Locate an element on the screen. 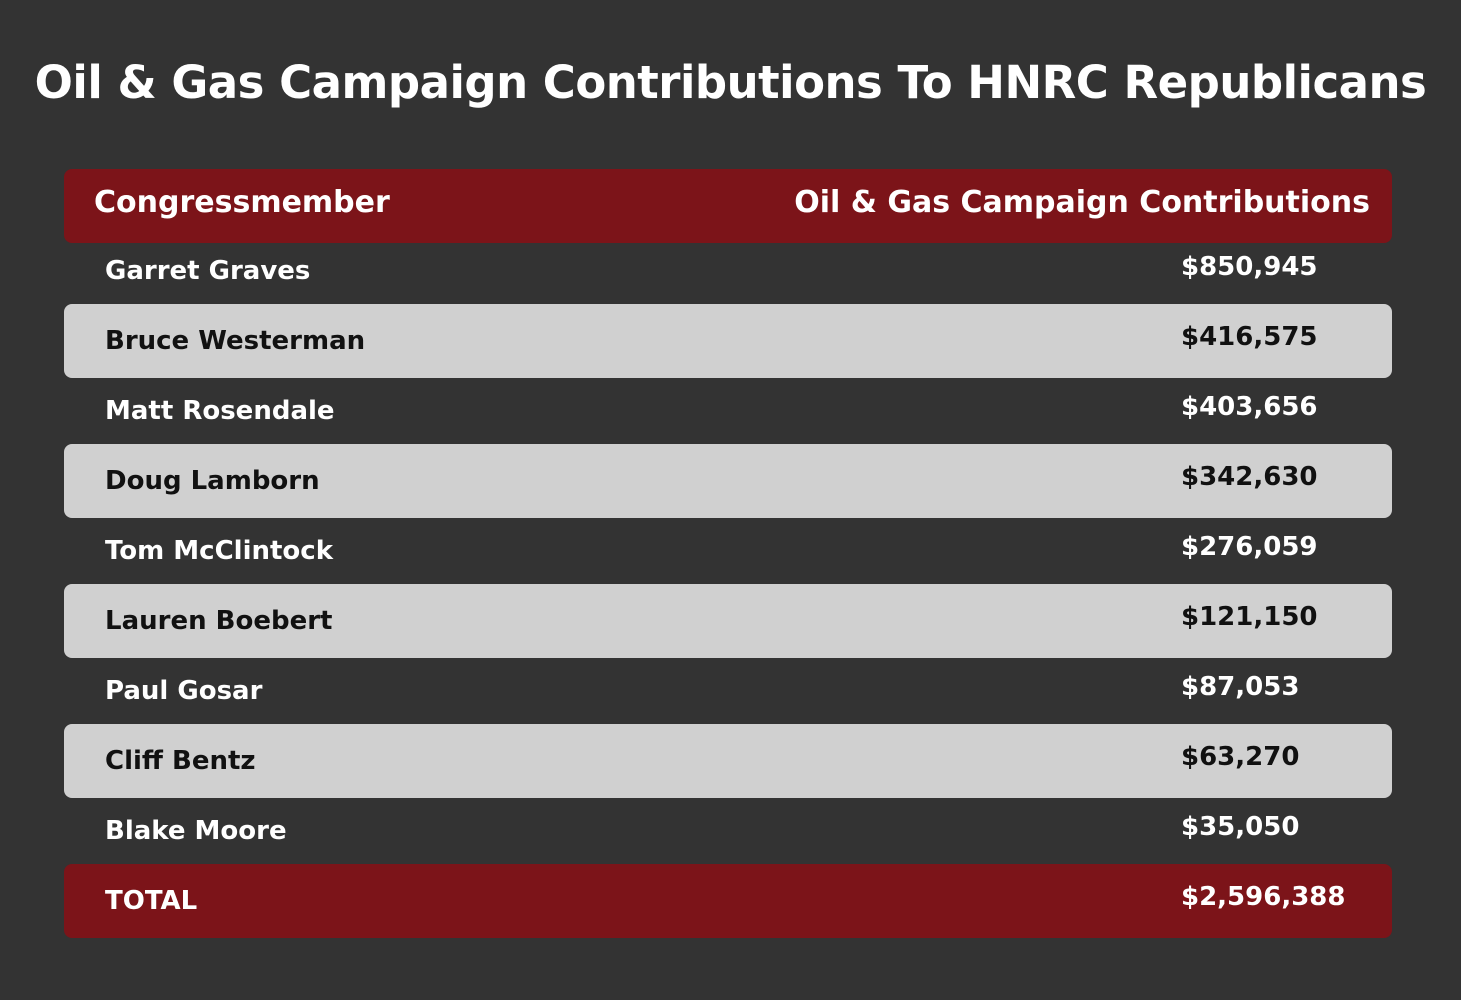 The image size is (1461, 1000). congressmember-name: Blake Moore is located at coordinates (196, 831).